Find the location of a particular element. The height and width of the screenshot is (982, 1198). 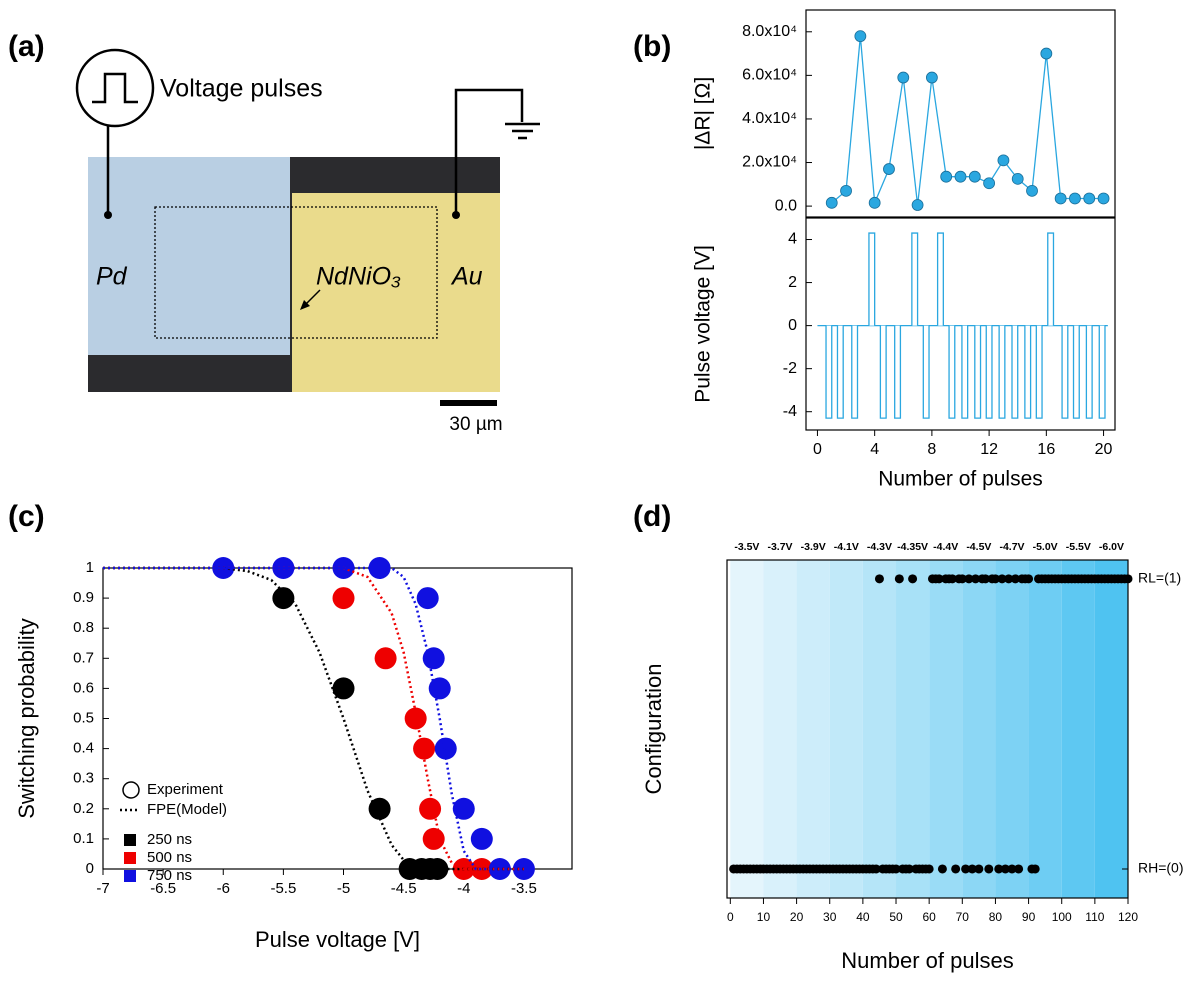

legend-label: Experiment is located at coordinates (185, 789).